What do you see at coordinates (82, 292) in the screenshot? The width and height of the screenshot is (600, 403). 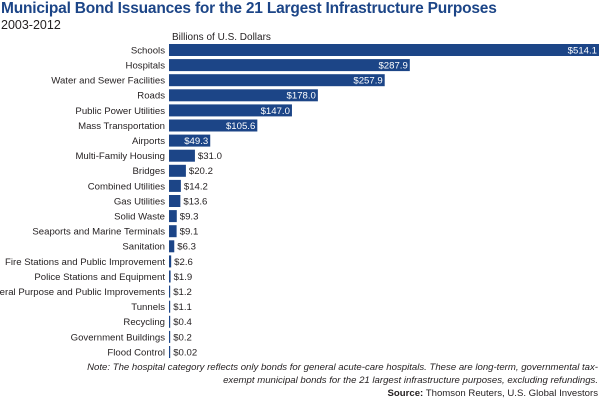 I see `category-label: General Purpose and Public Improvements` at bounding box center [82, 292].